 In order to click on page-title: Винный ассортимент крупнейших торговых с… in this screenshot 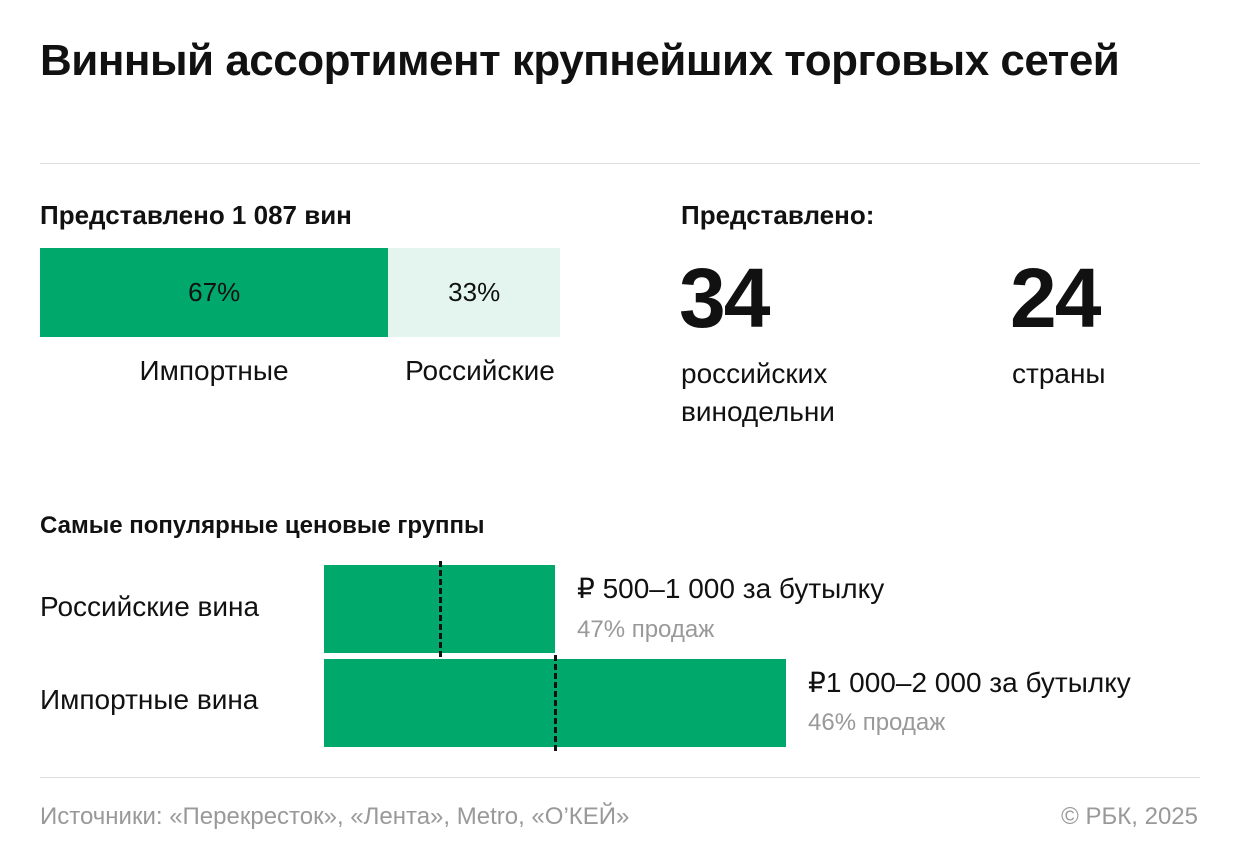, I will do `click(580, 60)`.